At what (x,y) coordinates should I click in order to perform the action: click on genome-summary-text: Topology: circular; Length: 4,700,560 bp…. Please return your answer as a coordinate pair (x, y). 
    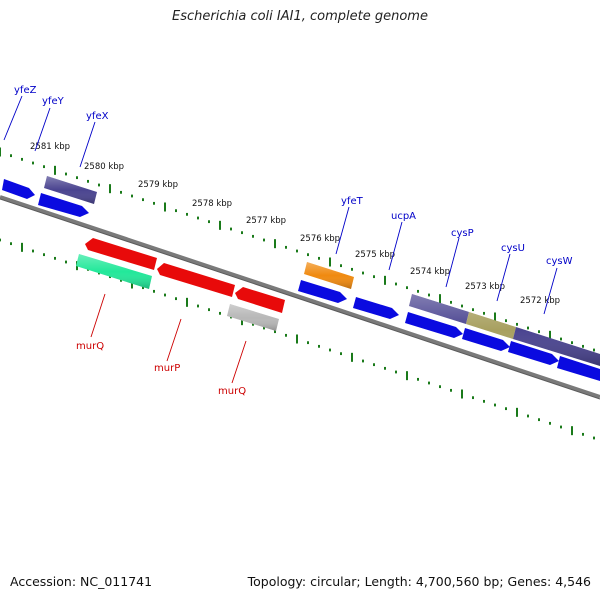
    Looking at the image, I should click on (419, 581).